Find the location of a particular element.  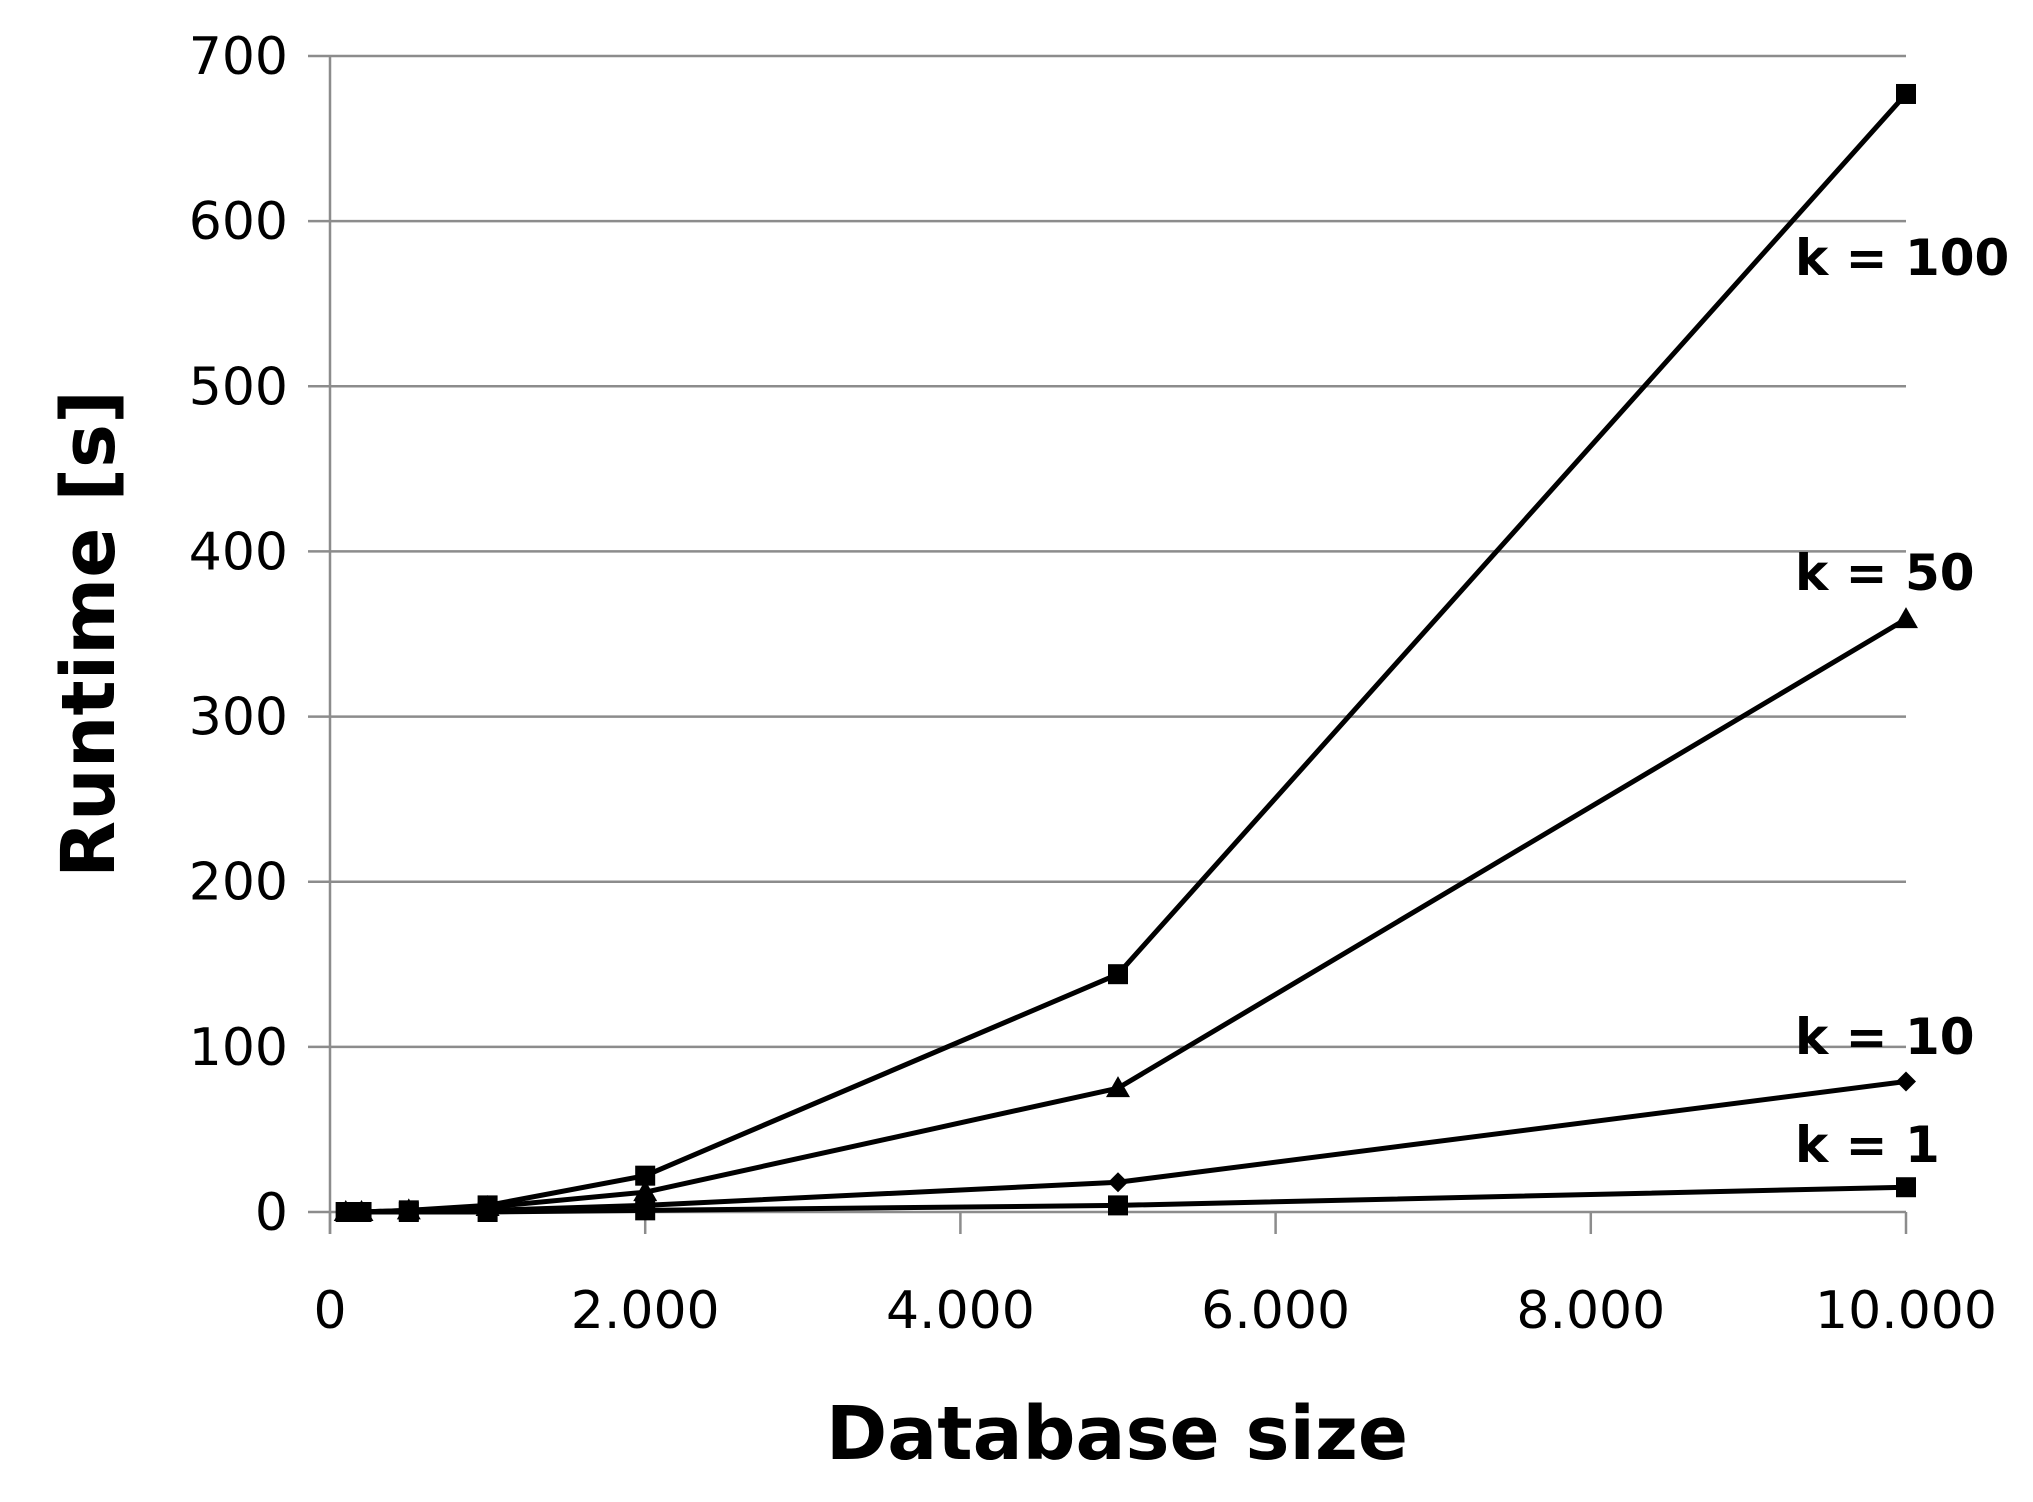

x-tick-label: 10.000 is located at coordinates (1906, 1311).